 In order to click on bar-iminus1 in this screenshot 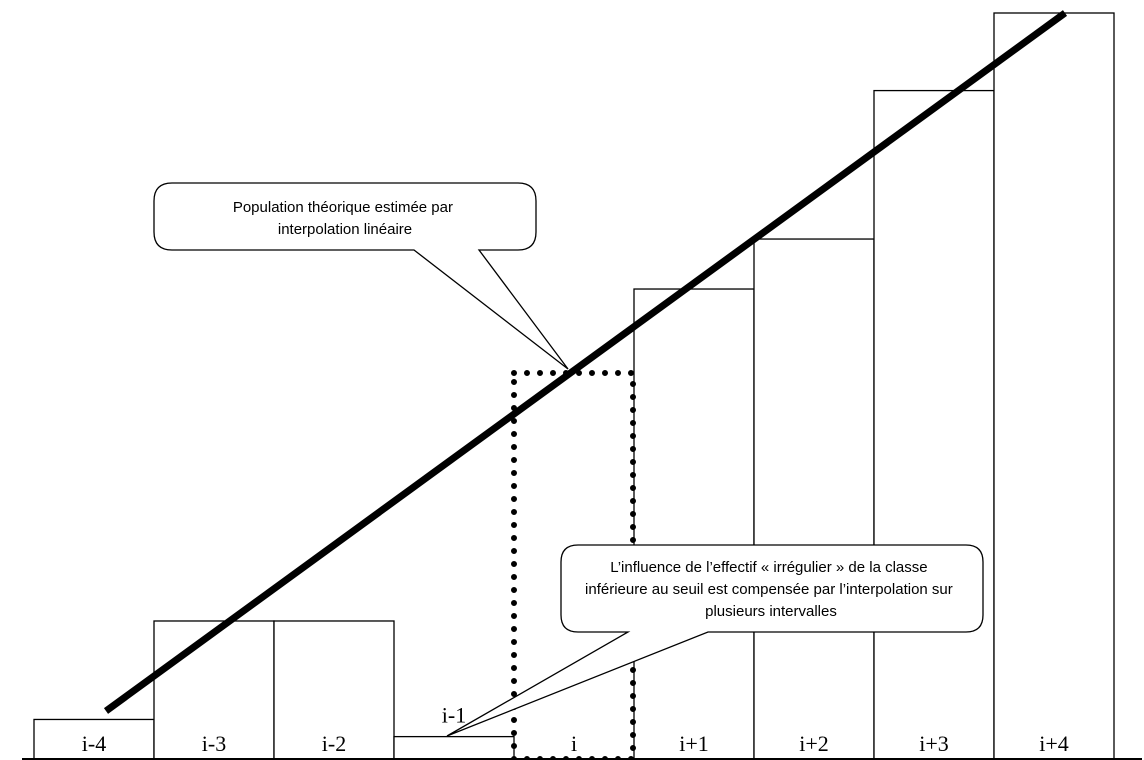, I will do `click(454, 747)`.